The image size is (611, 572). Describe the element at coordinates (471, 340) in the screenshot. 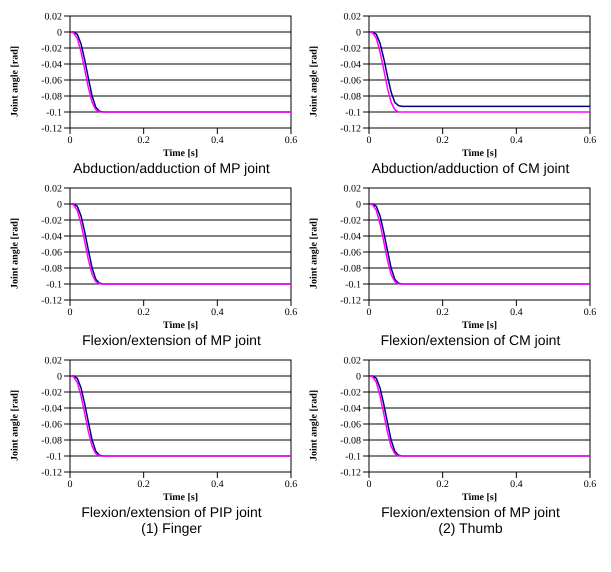

I see `text: Flexion/extension of CM joint` at that location.